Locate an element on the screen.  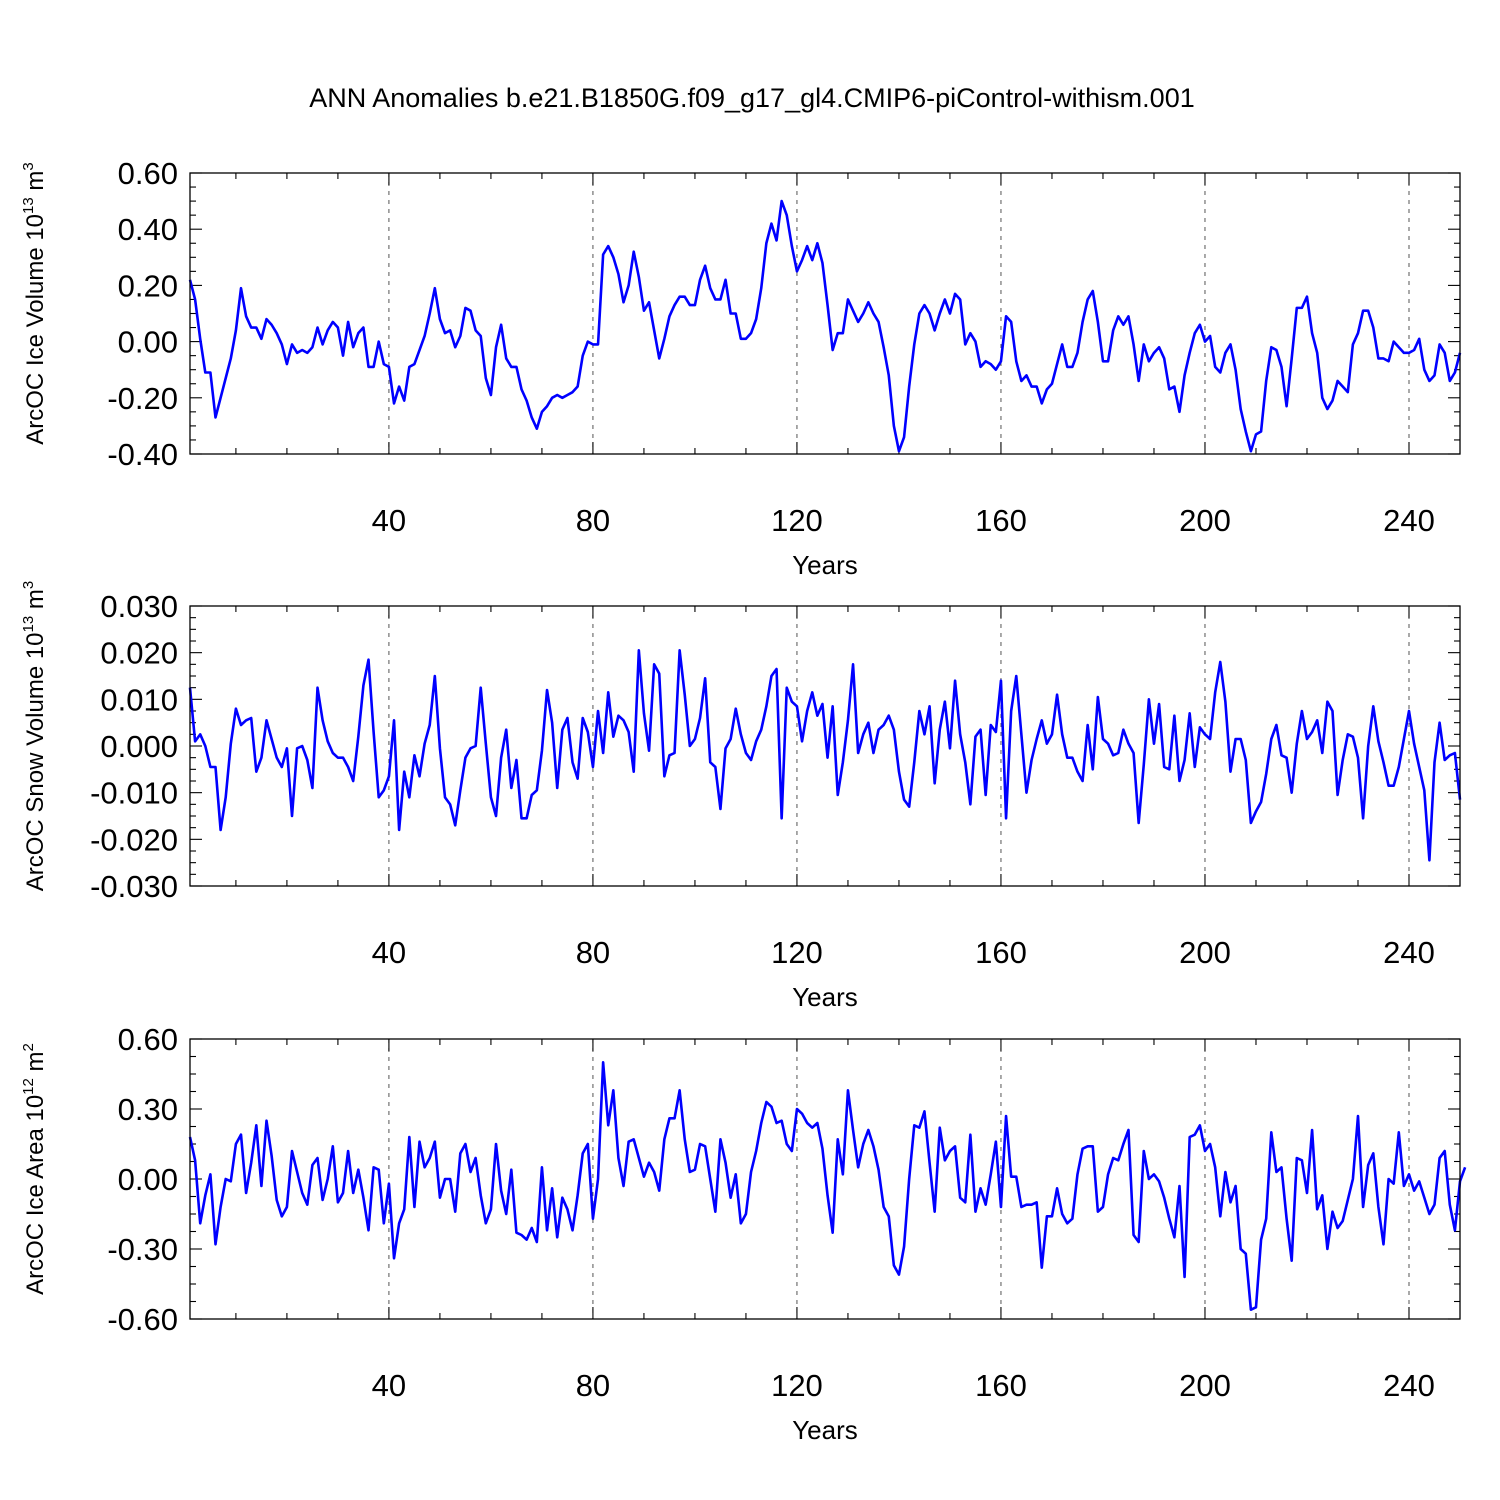
y-tick-label: -0.30 is located at coordinates (142, 1249).